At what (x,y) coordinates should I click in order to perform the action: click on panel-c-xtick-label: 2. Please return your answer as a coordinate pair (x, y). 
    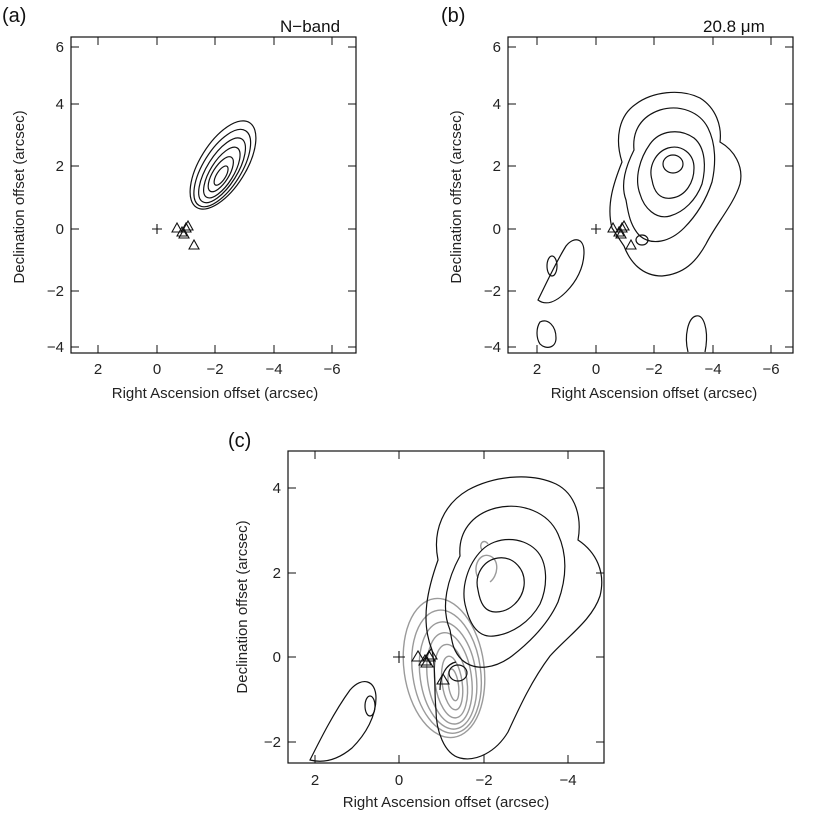
    Looking at the image, I should click on (315, 780).